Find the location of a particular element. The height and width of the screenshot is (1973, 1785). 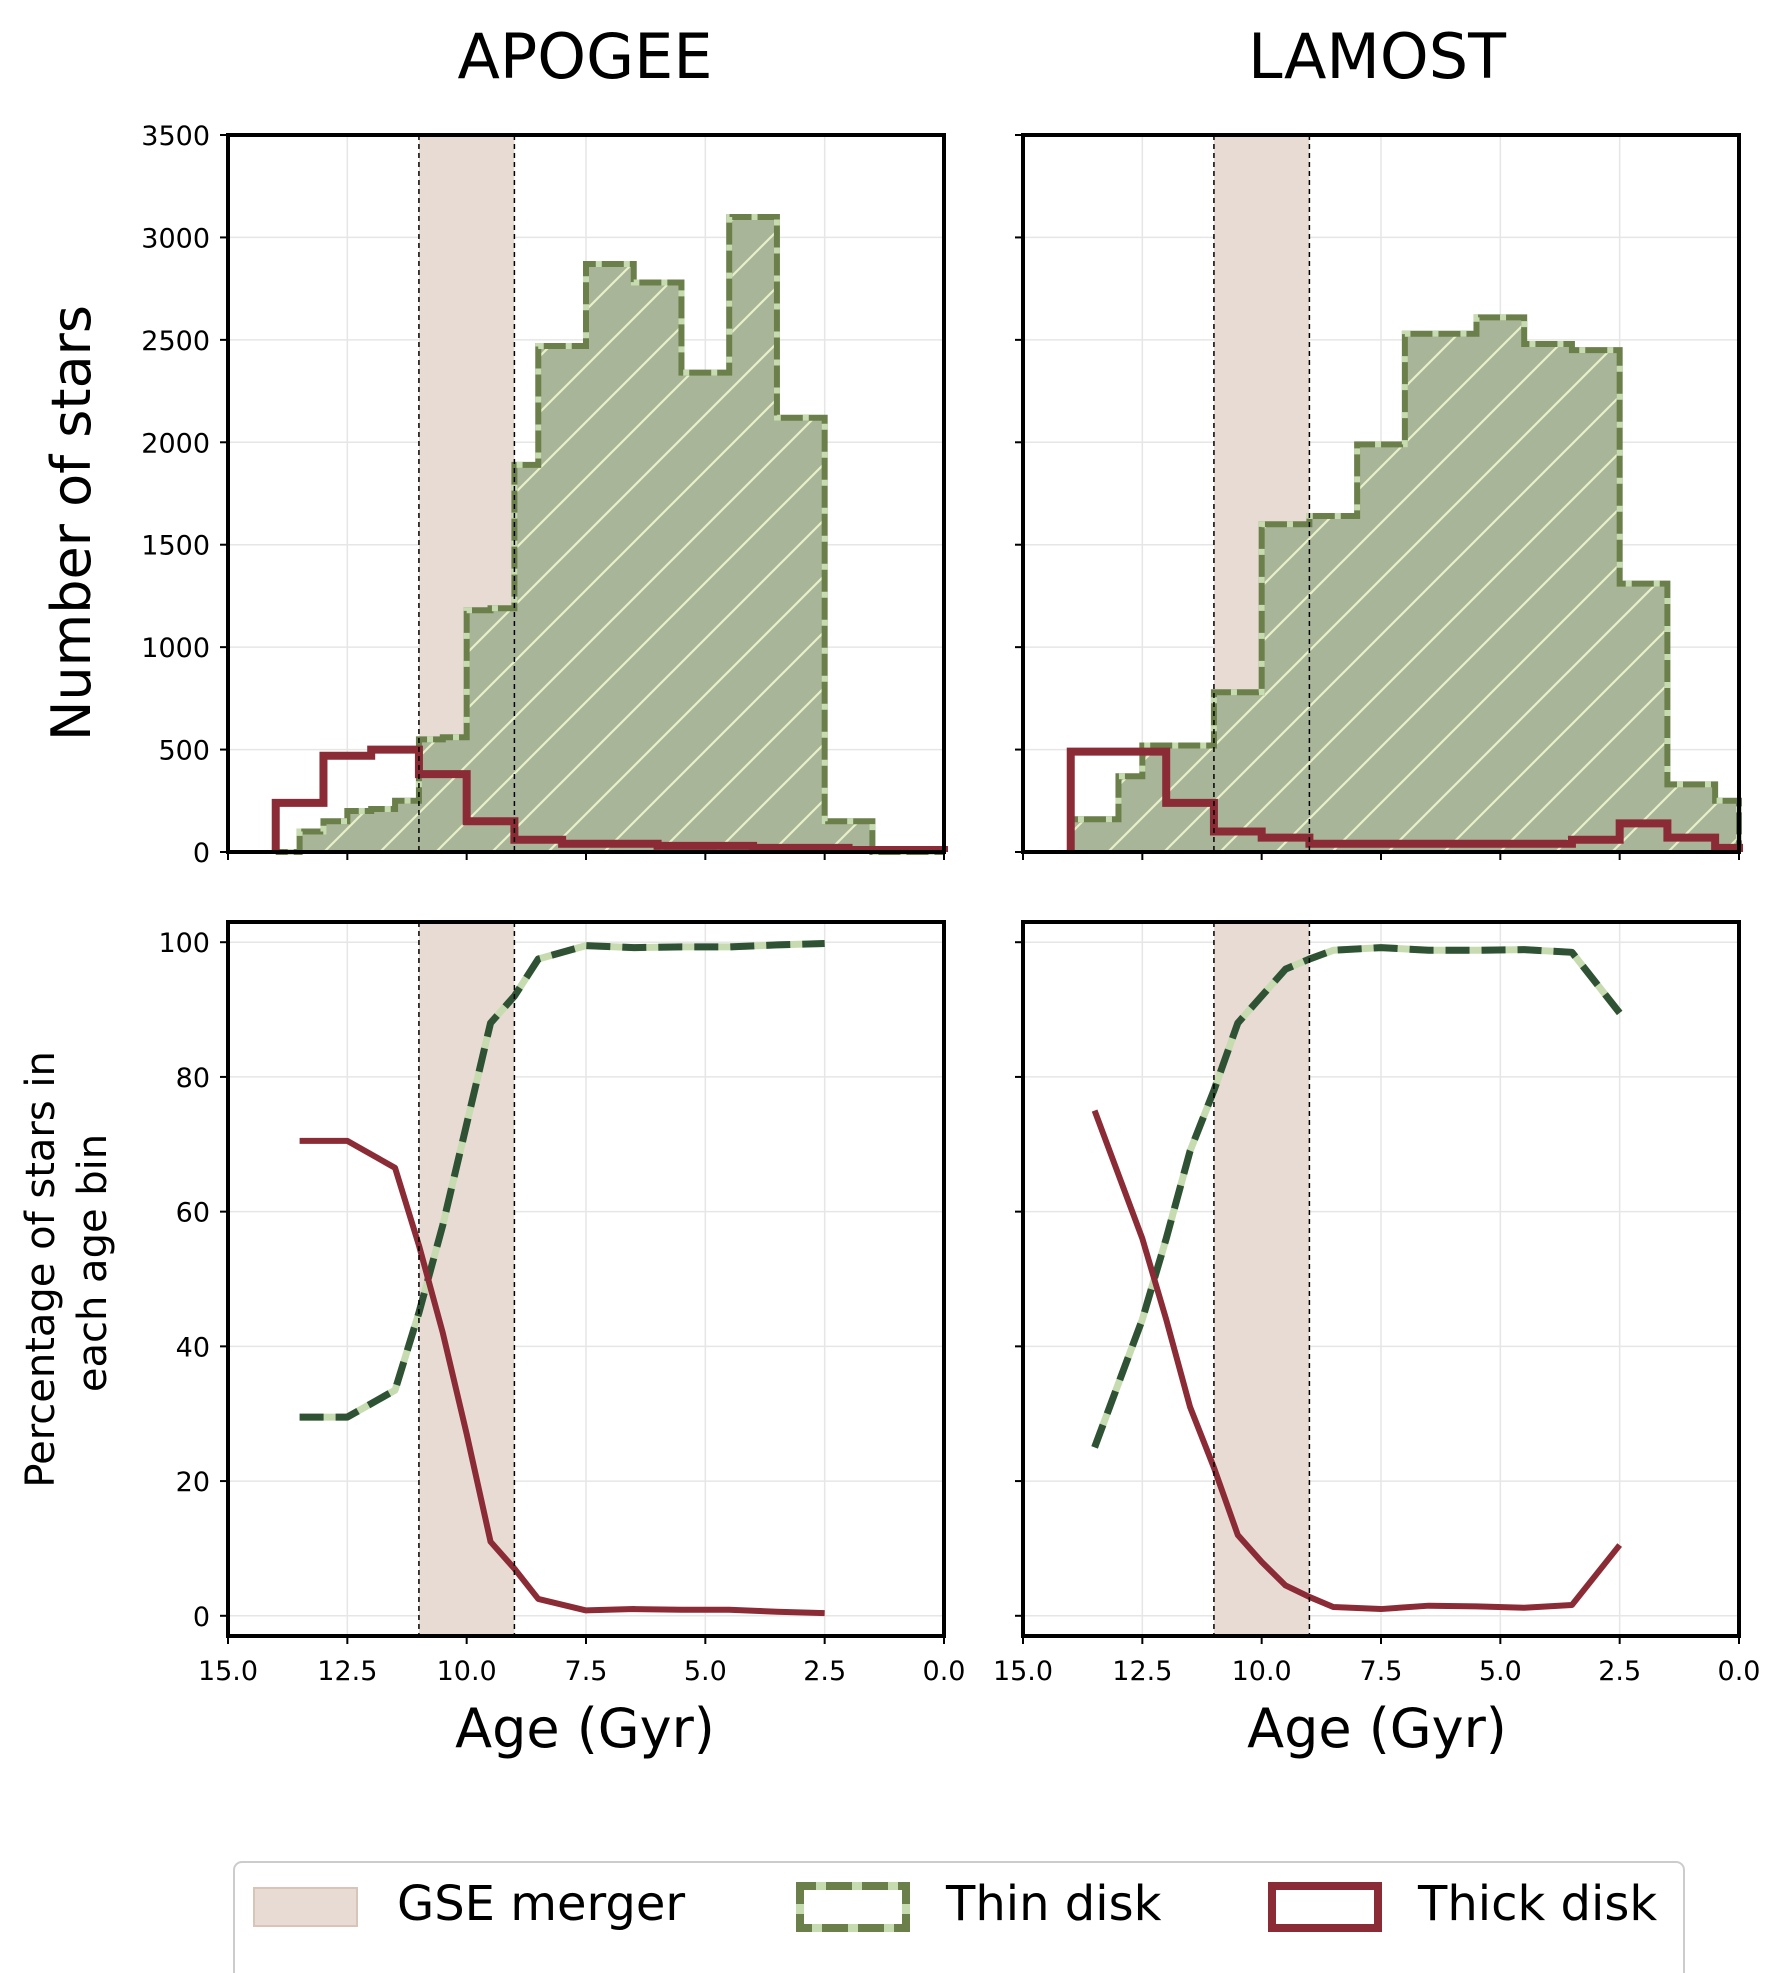

thick-disk-histogram is located at coordinates (1404, 799).